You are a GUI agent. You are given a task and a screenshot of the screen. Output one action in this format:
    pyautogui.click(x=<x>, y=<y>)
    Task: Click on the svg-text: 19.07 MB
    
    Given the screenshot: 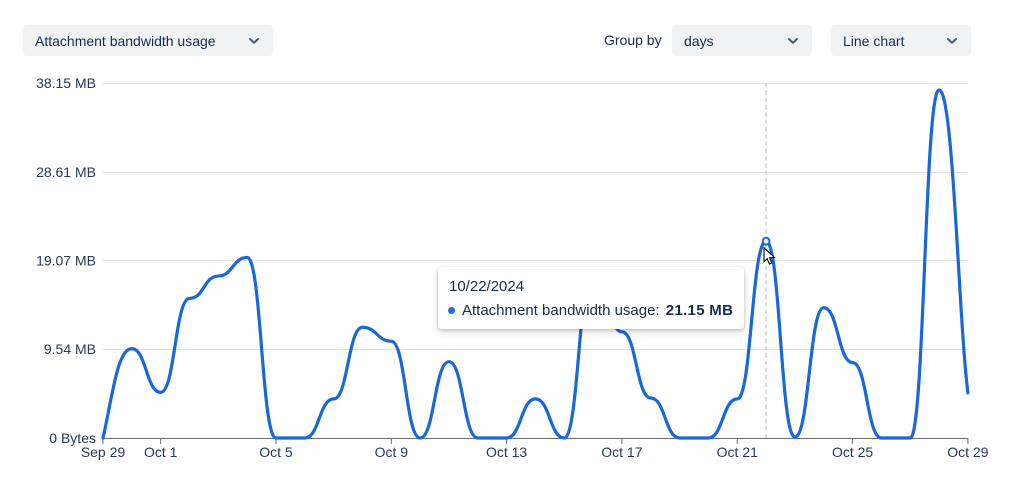 What is the action you would take?
    pyautogui.click(x=66, y=261)
    